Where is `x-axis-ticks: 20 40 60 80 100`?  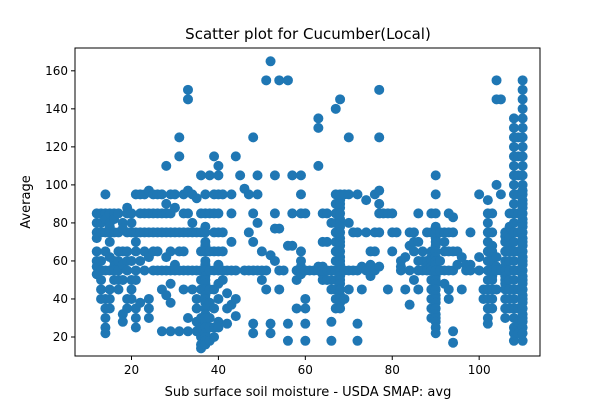 x-axis-ticks: 20 40 60 80 100 is located at coordinates (307, 366).